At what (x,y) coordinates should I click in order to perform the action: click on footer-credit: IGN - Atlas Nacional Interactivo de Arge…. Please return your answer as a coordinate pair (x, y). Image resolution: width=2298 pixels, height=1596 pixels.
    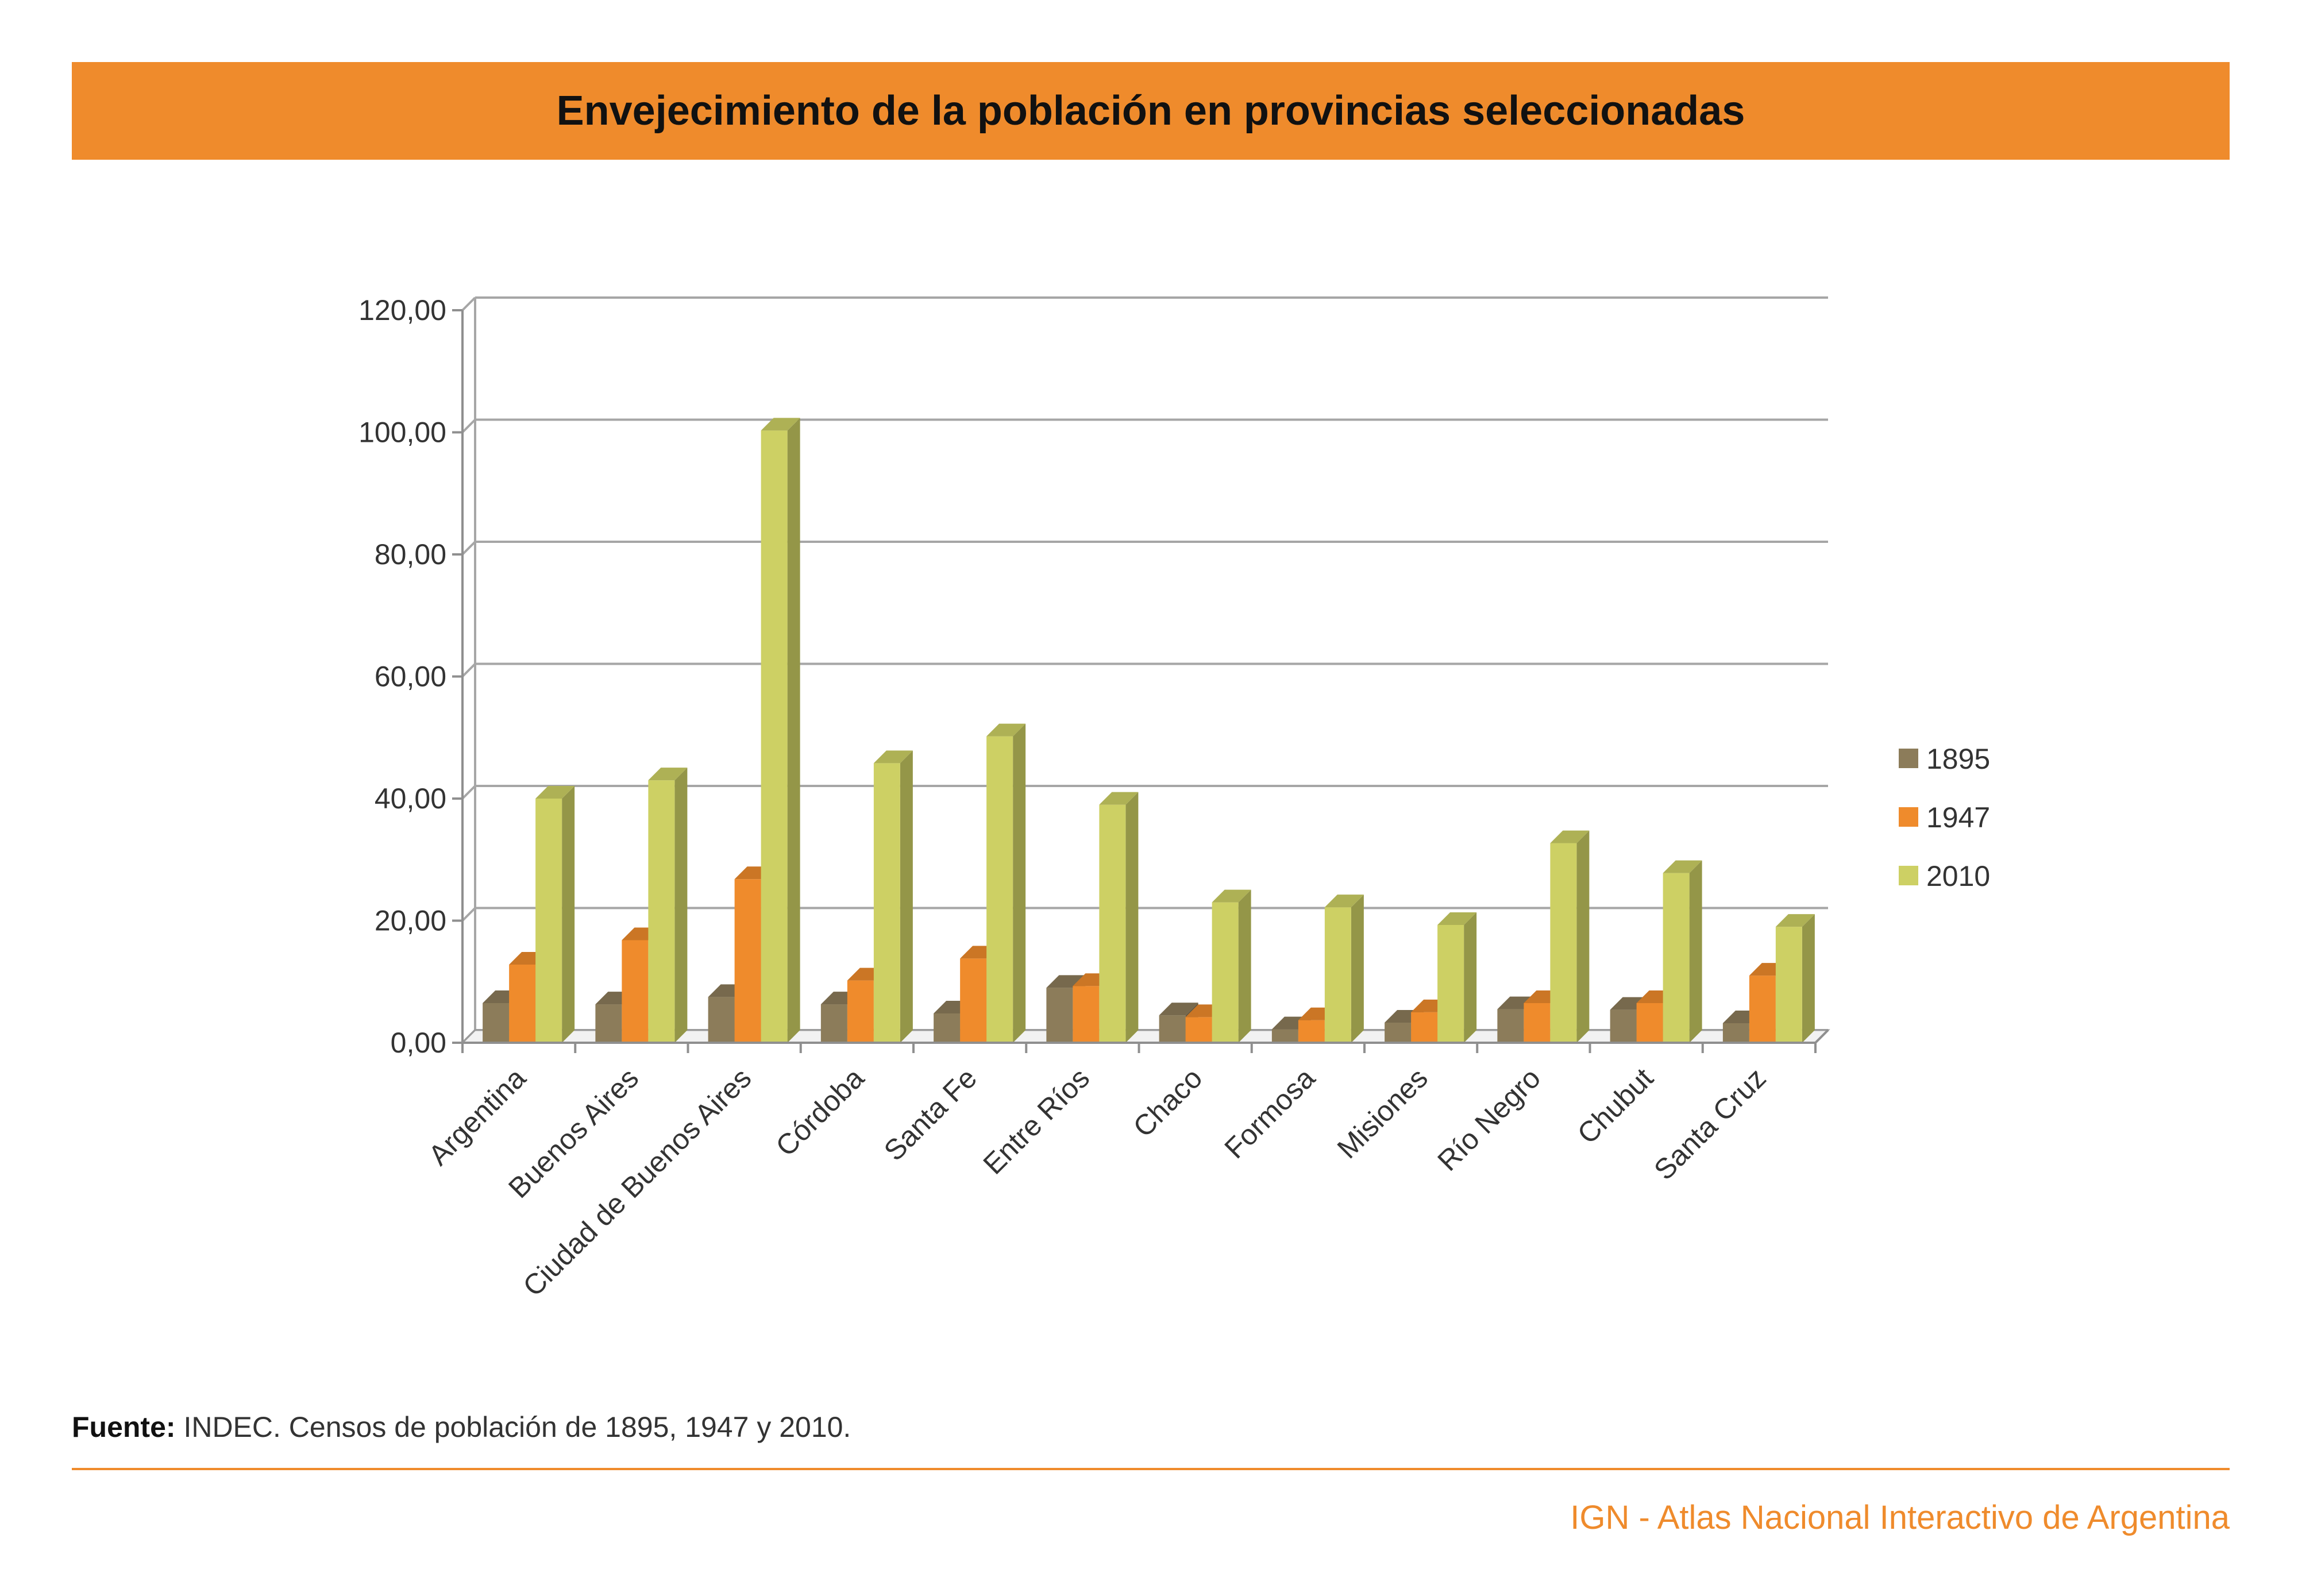
    Looking at the image, I should click on (1900, 1518).